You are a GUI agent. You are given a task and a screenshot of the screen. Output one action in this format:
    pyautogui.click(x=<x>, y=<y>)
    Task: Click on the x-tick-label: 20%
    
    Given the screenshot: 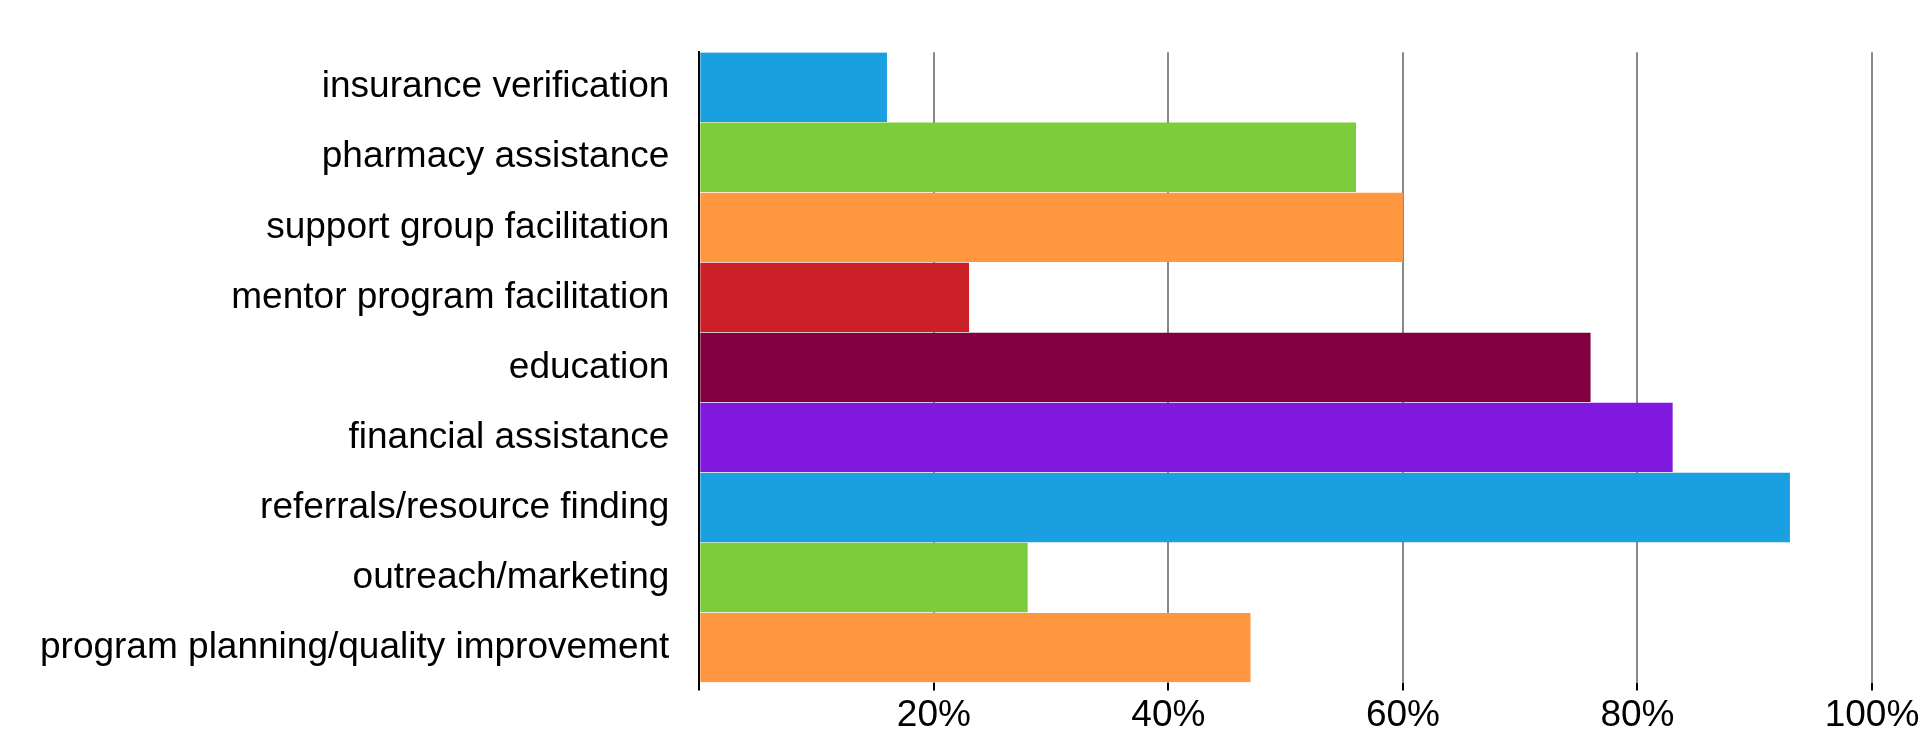 What is the action you would take?
    pyautogui.click(x=933, y=713)
    